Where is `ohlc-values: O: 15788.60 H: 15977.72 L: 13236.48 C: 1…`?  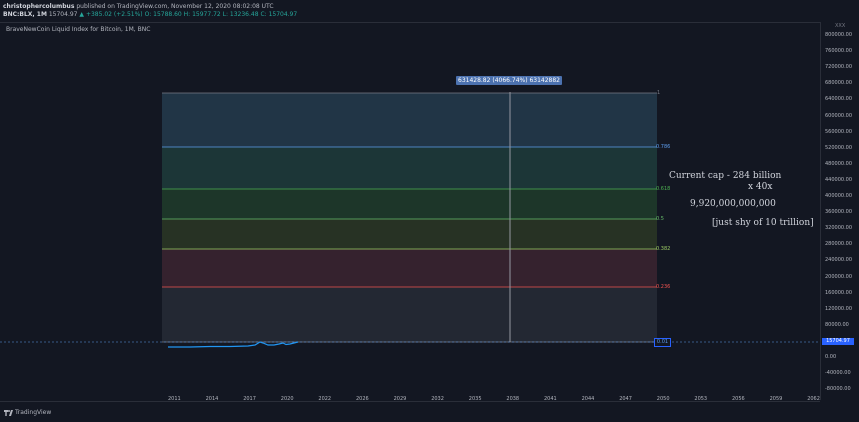
ohlc-values: O: 15788.60 H: 15977.72 L: 13236.48 C: 1… is located at coordinates (221, 14).